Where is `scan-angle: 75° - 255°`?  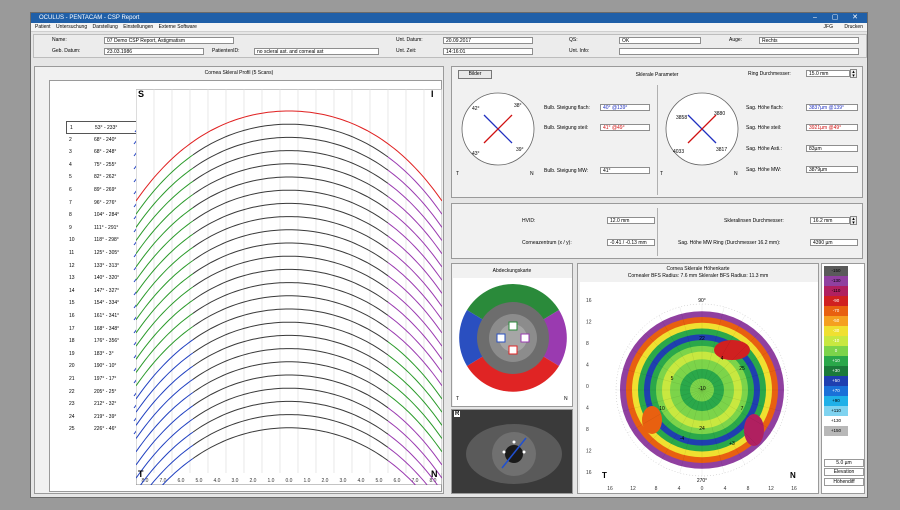
scan-angle: 75° - 255° is located at coordinates (105, 164).